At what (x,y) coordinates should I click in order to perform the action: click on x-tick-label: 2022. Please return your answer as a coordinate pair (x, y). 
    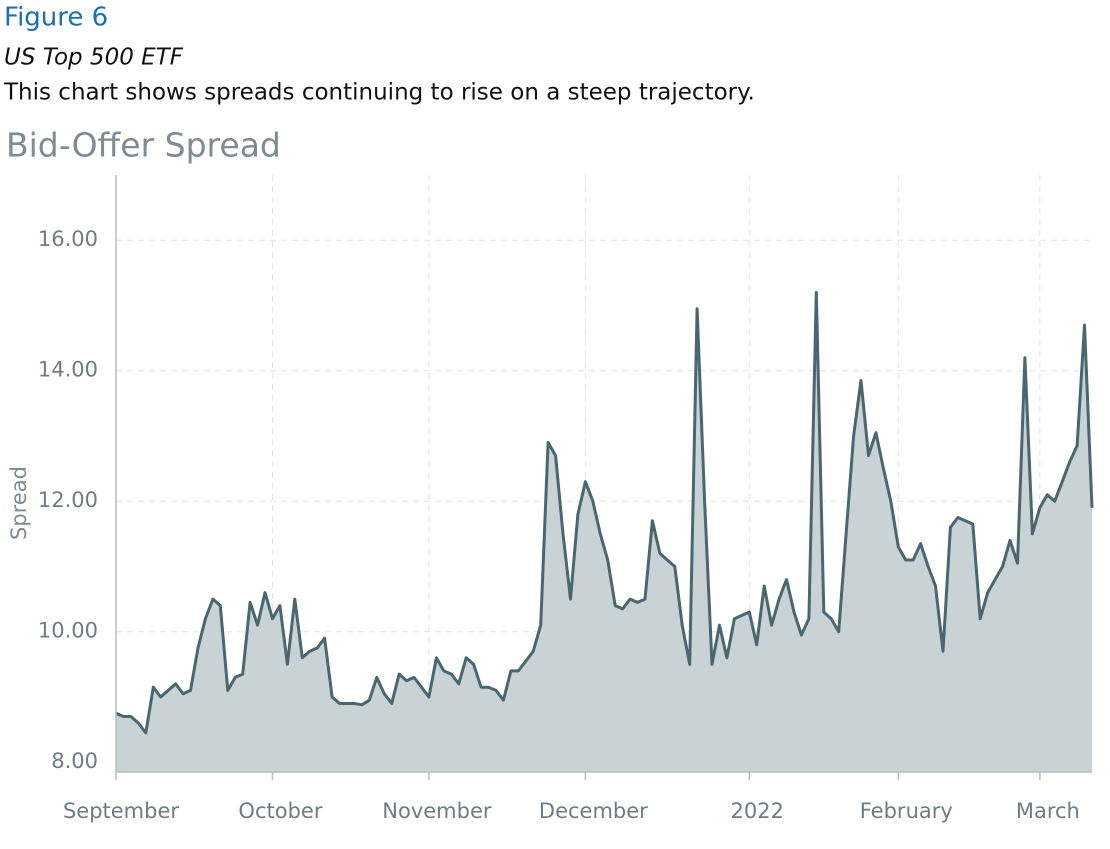
    Looking at the image, I should click on (757, 811).